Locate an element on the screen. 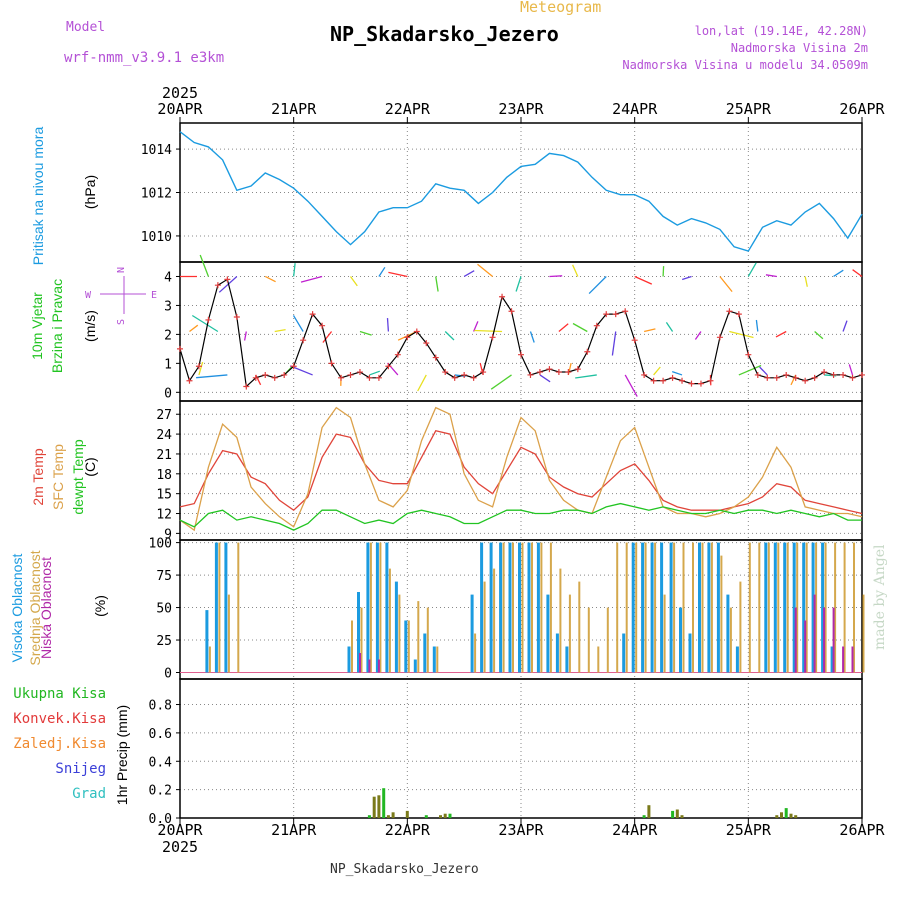 This screenshot has height=900, width=900. y-tick-label: 0 is located at coordinates (168, 674).